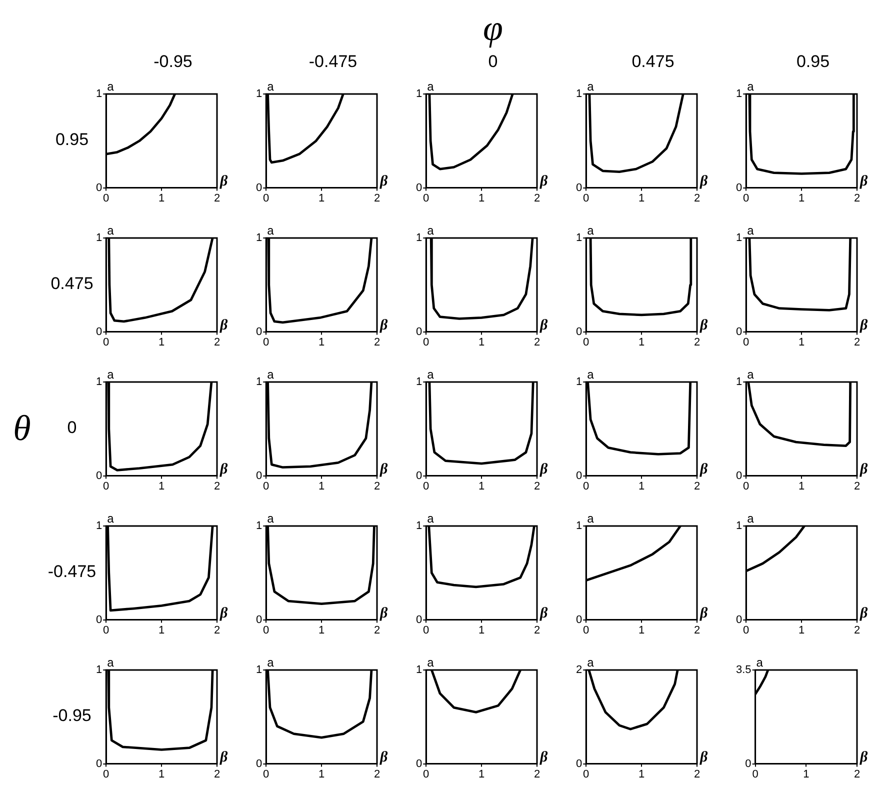  Describe the element at coordinates (72, 428) in the screenshot. I see `text: 0` at that location.